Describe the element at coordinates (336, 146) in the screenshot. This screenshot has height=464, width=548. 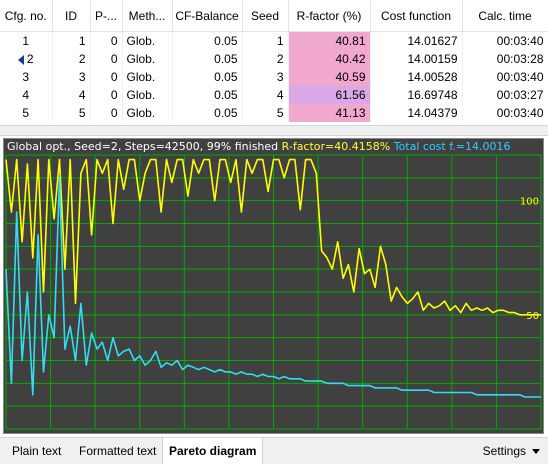
I see `chart-rfactor-label: R-factor=40.4158%` at that location.